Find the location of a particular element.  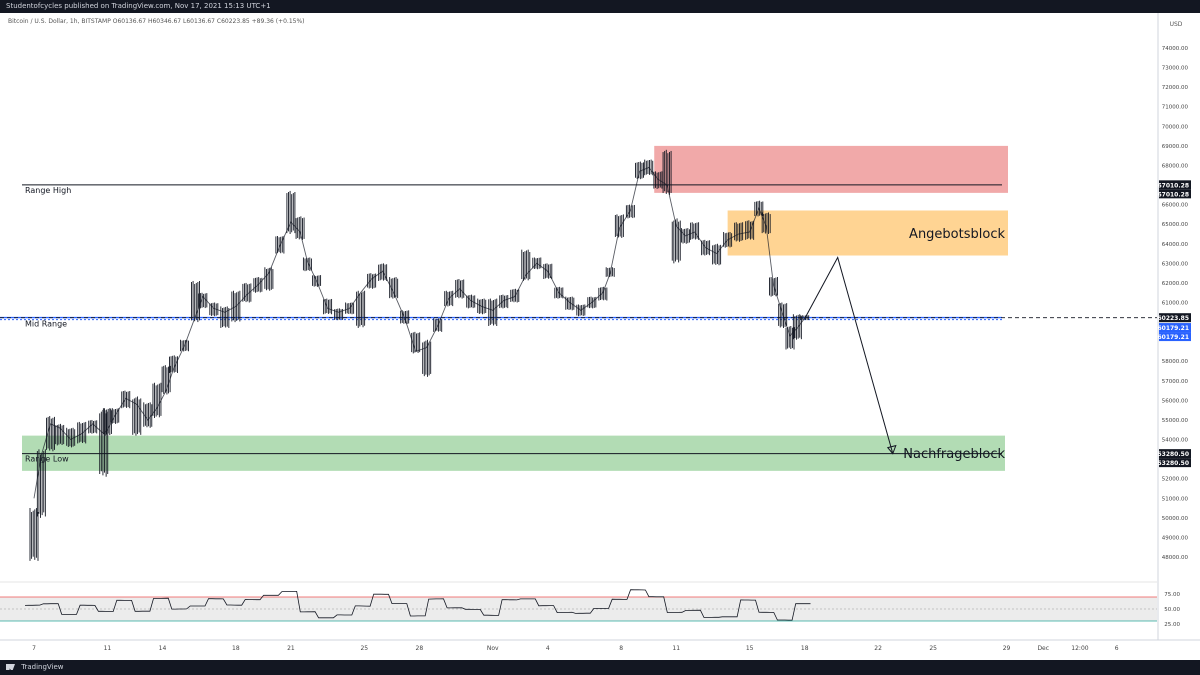

time-tick-9: 8 is located at coordinates (621, 648).